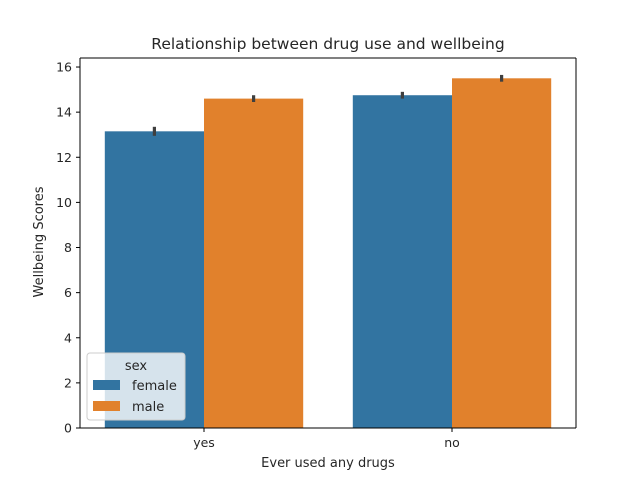 The height and width of the screenshot is (480, 640). Describe the element at coordinates (64, 67) in the screenshot. I see `y-tick-label: 16` at that location.